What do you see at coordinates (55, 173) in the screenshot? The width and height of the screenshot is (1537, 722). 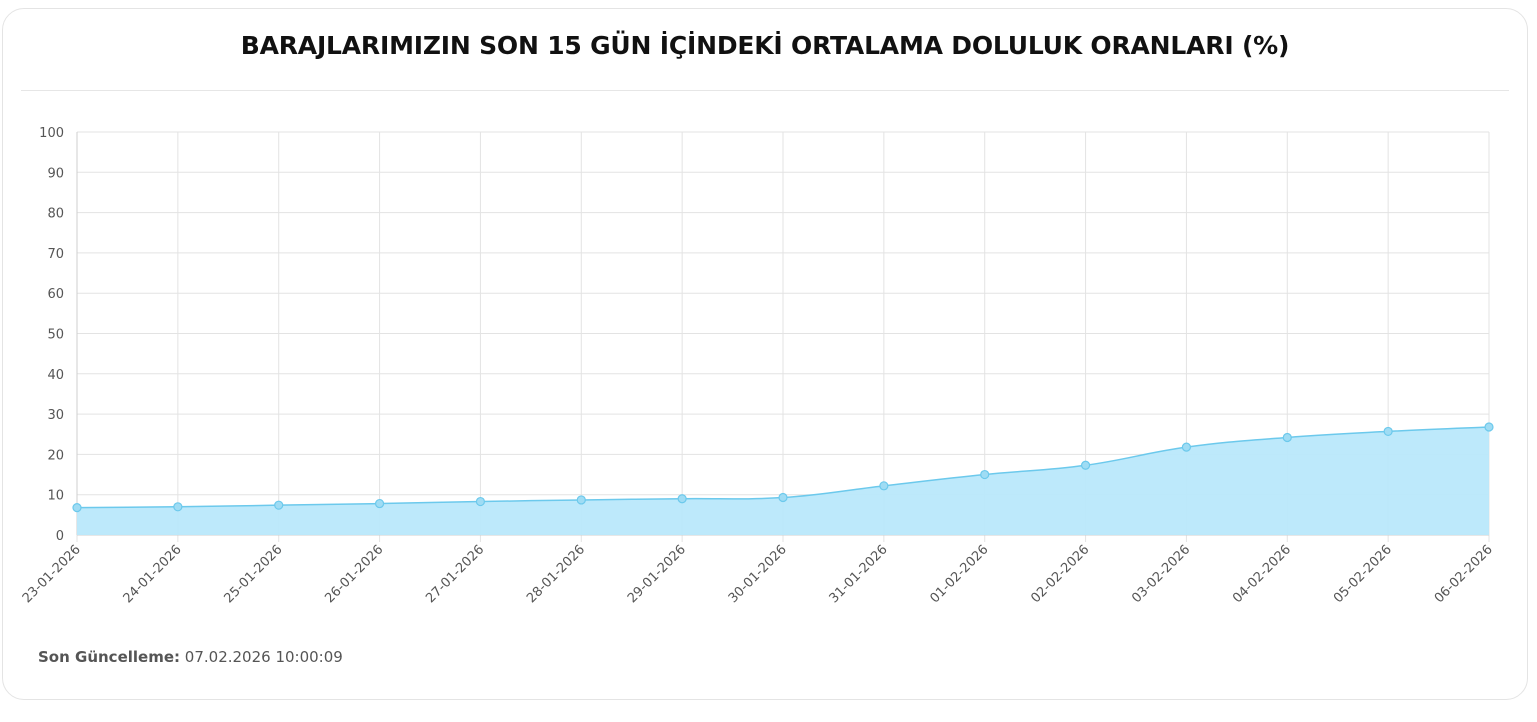 I see `y-tick-label: 90` at bounding box center [55, 173].